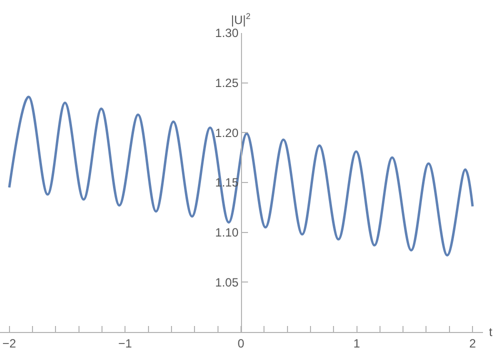 This screenshot has width=500, height=356. I want to click on y-tick-label: 1.05, so click(227, 282).